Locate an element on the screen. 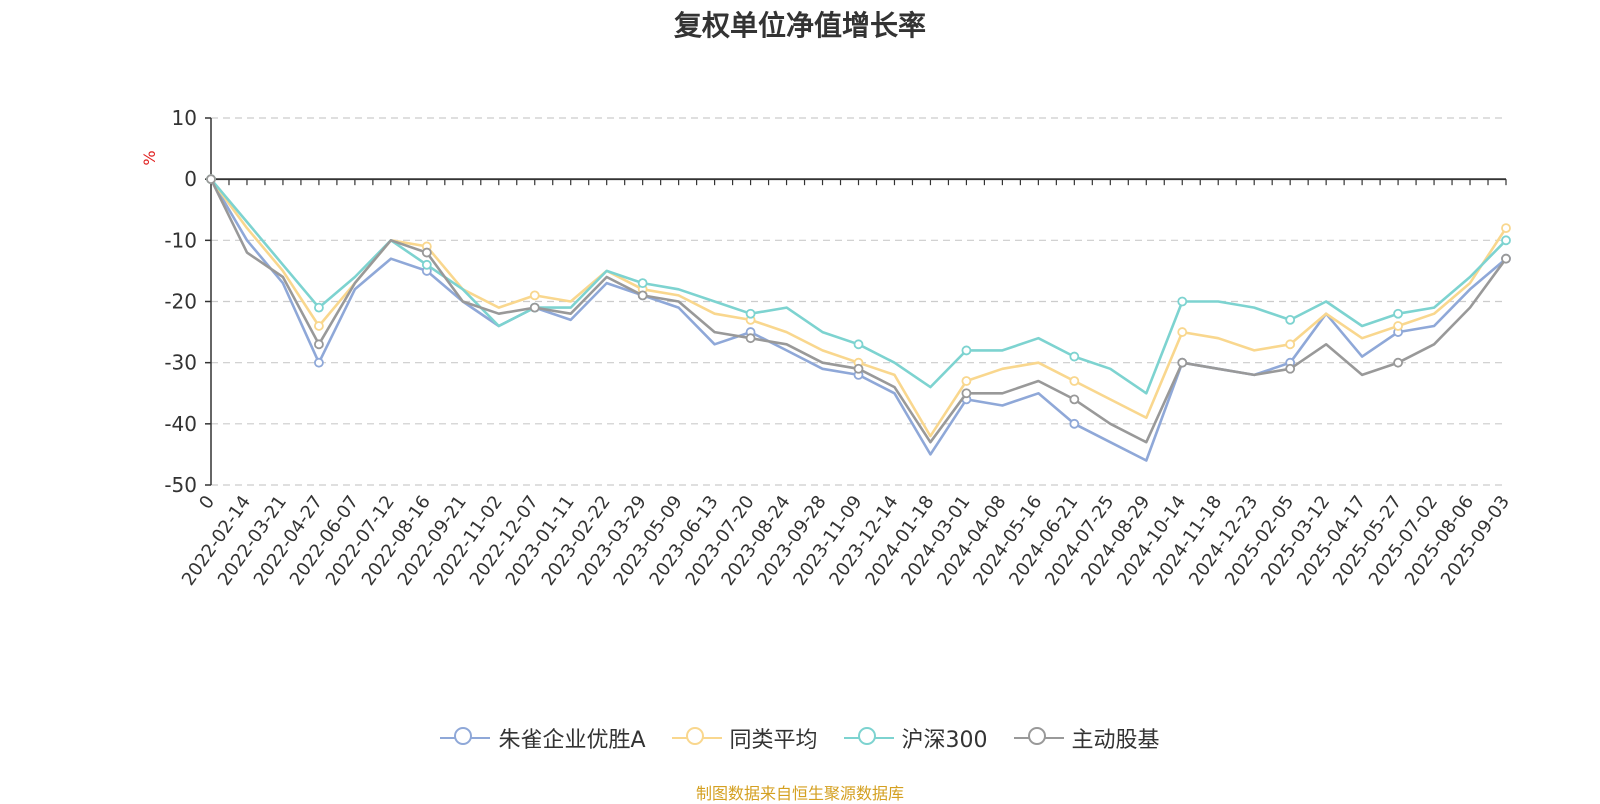 This screenshot has width=1600, height=804. legend: 朱雀企业优胜A 同类平均 沪深300 主动股基 is located at coordinates (800, 738).